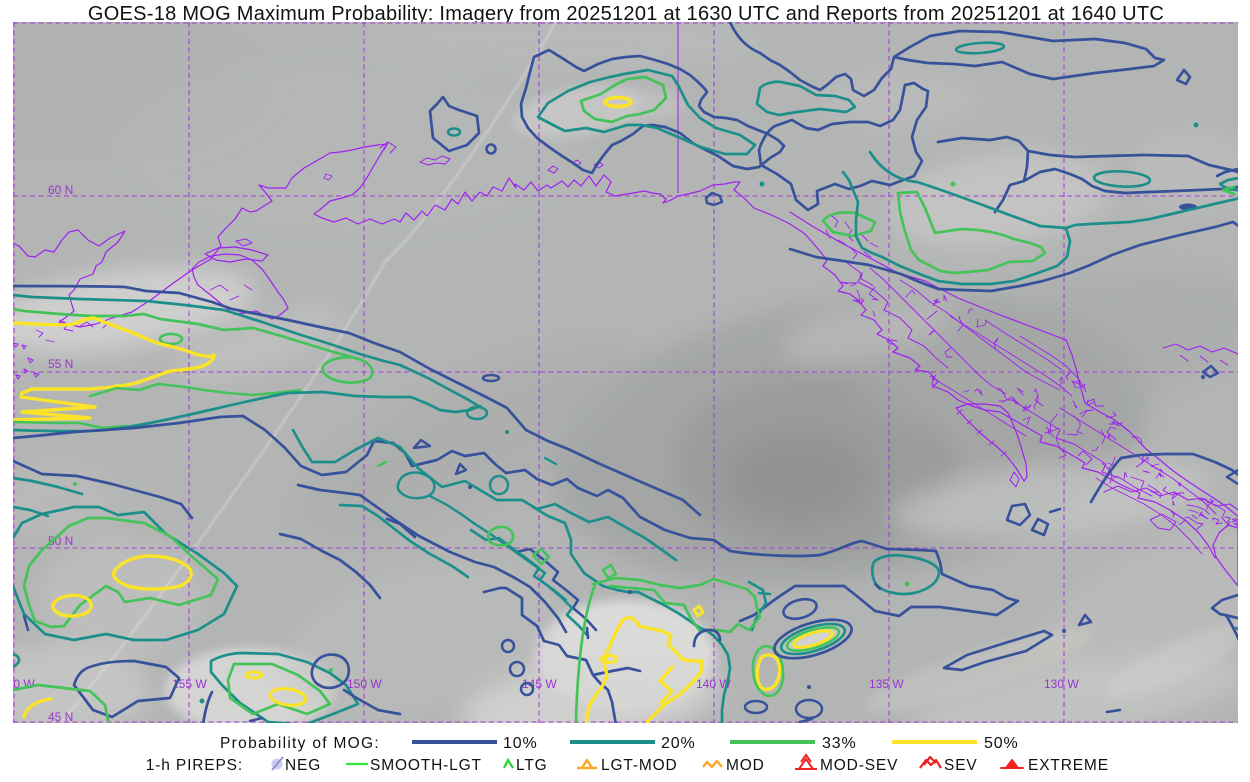 The width and height of the screenshot is (1250, 782). What do you see at coordinates (1061, 684) in the screenshot?
I see `svg-text: 130 W` at bounding box center [1061, 684].